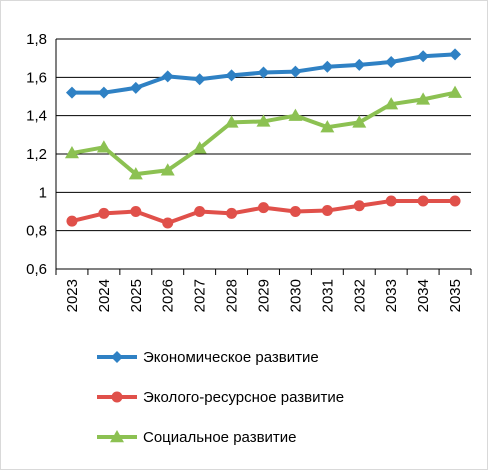 This screenshot has height=474, width=488. Describe the element at coordinates (36, 39) in the screenshot. I see `y-tick-label: 1,8` at that location.